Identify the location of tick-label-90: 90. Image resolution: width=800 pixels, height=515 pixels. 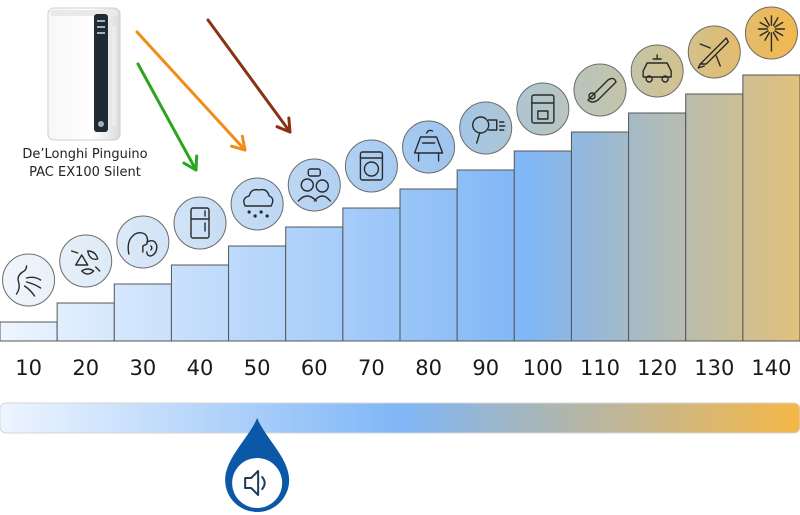
(485, 368).